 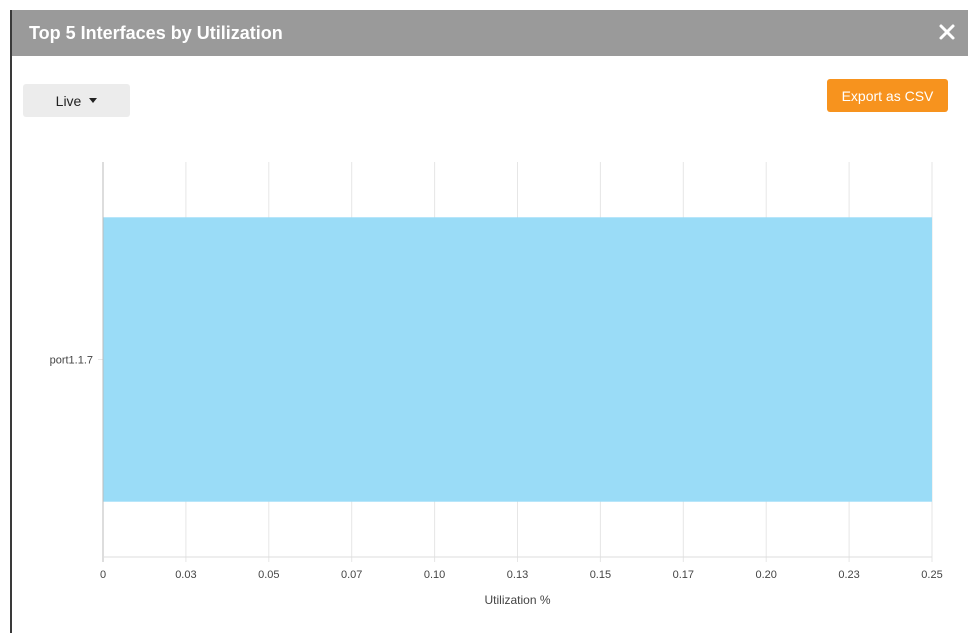 I want to click on x-tick-label: 0.23, so click(x=848, y=575).